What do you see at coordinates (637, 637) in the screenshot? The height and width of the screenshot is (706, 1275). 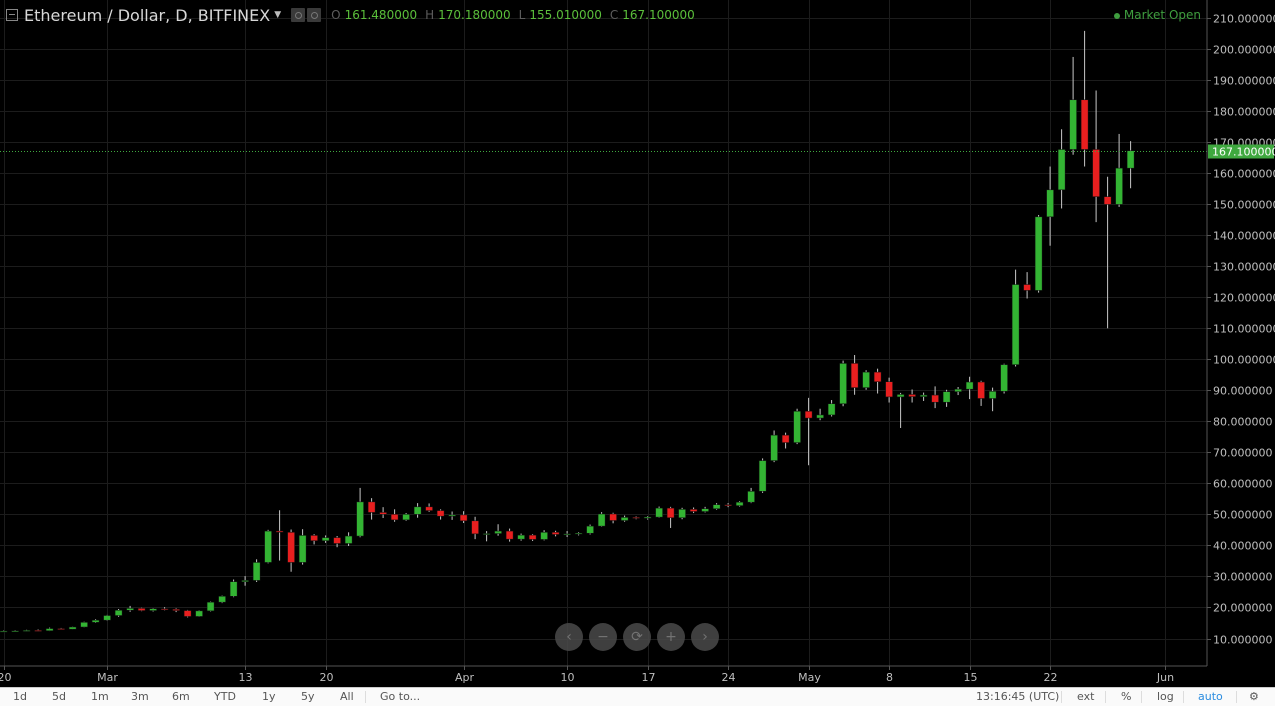 I see `reset-button: ⟳` at bounding box center [637, 637].